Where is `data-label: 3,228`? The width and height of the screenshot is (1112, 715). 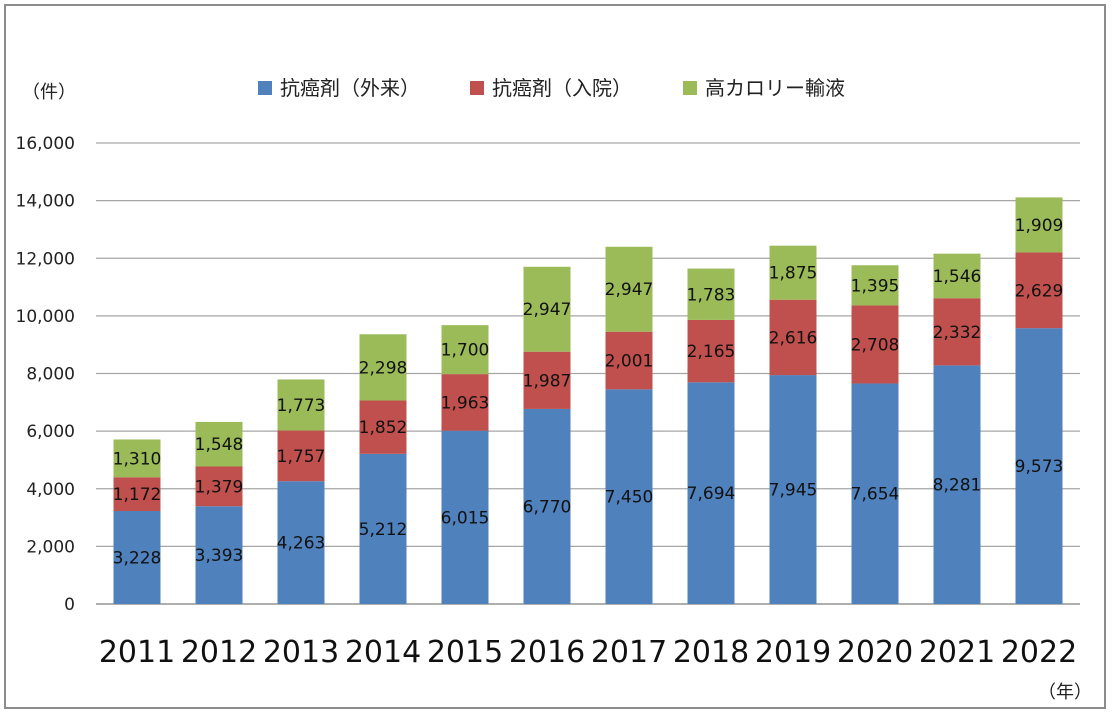 data-label: 3,228 is located at coordinates (137, 558).